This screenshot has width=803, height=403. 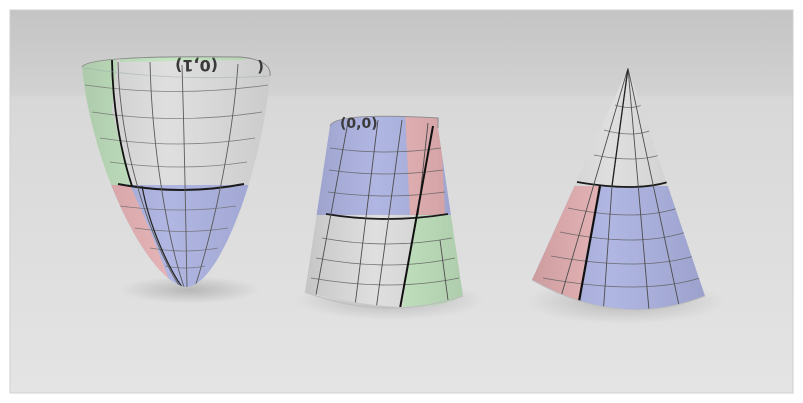 I want to click on truncated-cone-surface: (0,0), so click(x=384, y=212).